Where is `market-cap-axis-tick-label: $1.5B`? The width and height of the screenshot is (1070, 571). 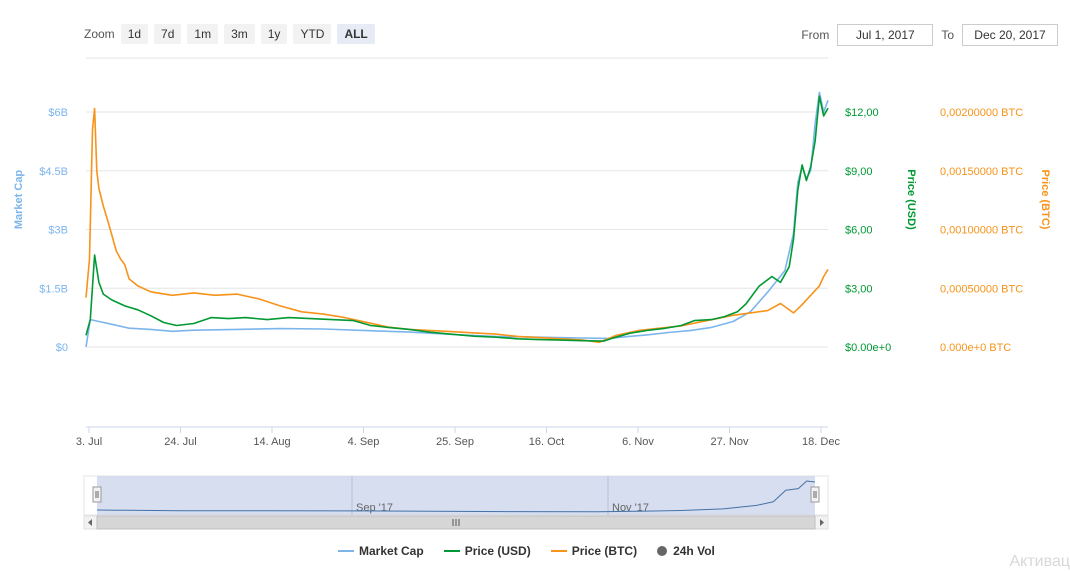
market-cap-axis-tick-label: $1.5B is located at coordinates (53, 289).